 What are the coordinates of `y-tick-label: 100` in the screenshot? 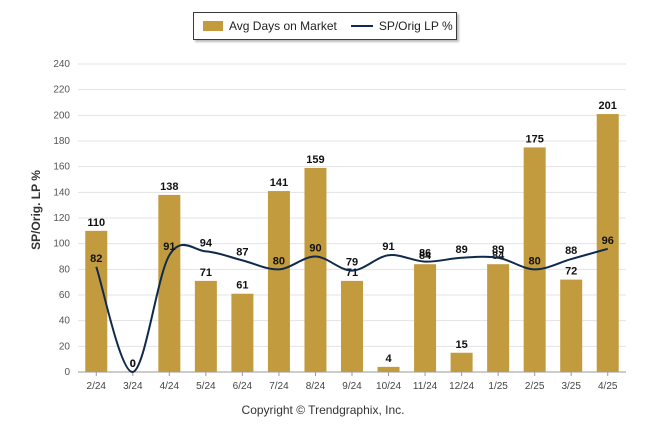 It's located at (61, 244).